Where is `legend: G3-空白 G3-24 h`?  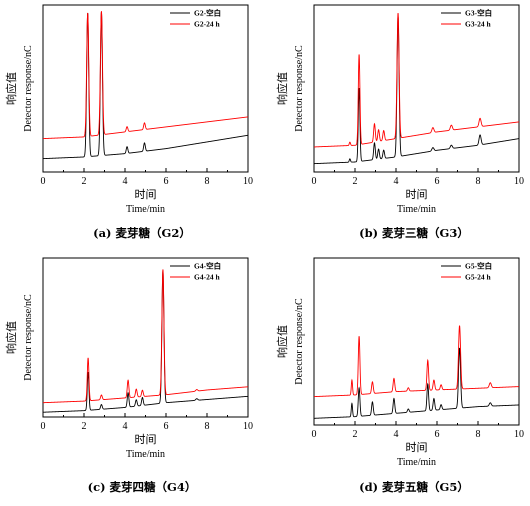
legend: G3-空白 G3-24 h is located at coordinates (466, 18).